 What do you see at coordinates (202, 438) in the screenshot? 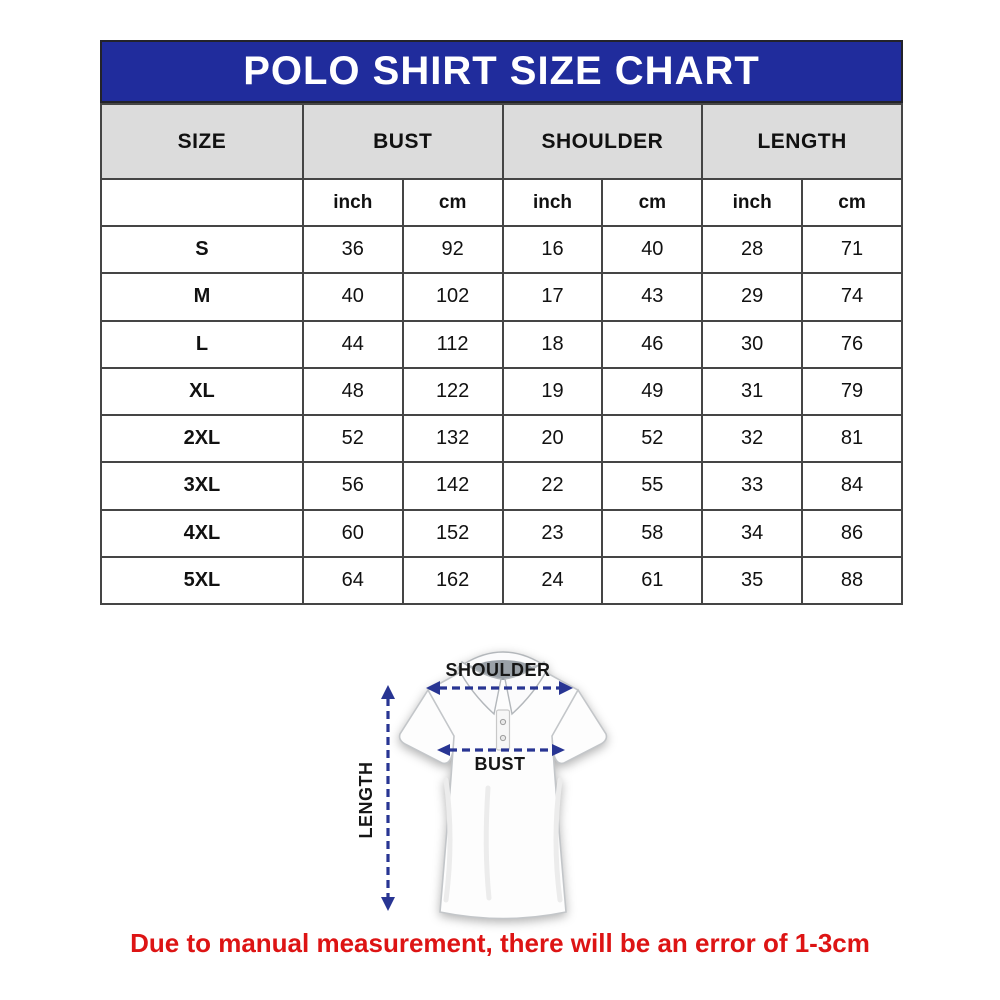
I see `size-label: 2XL` at bounding box center [202, 438].